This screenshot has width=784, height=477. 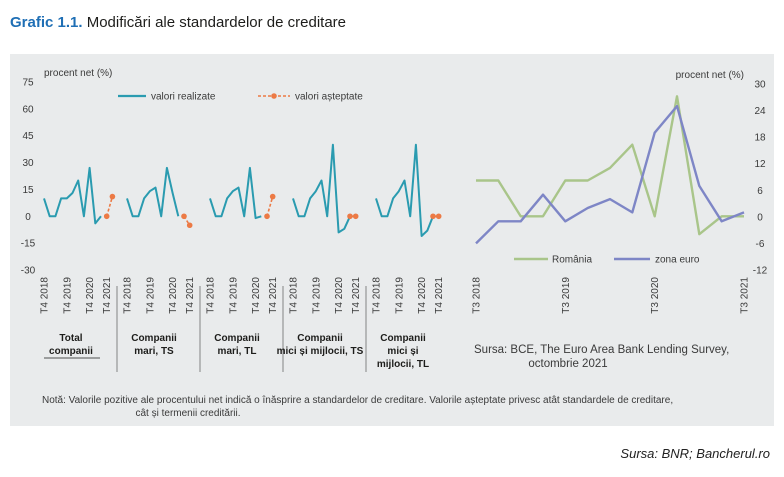 What do you see at coordinates (745, 295) in the screenshot?
I see `right-x-tick: T3 2021` at bounding box center [745, 295].